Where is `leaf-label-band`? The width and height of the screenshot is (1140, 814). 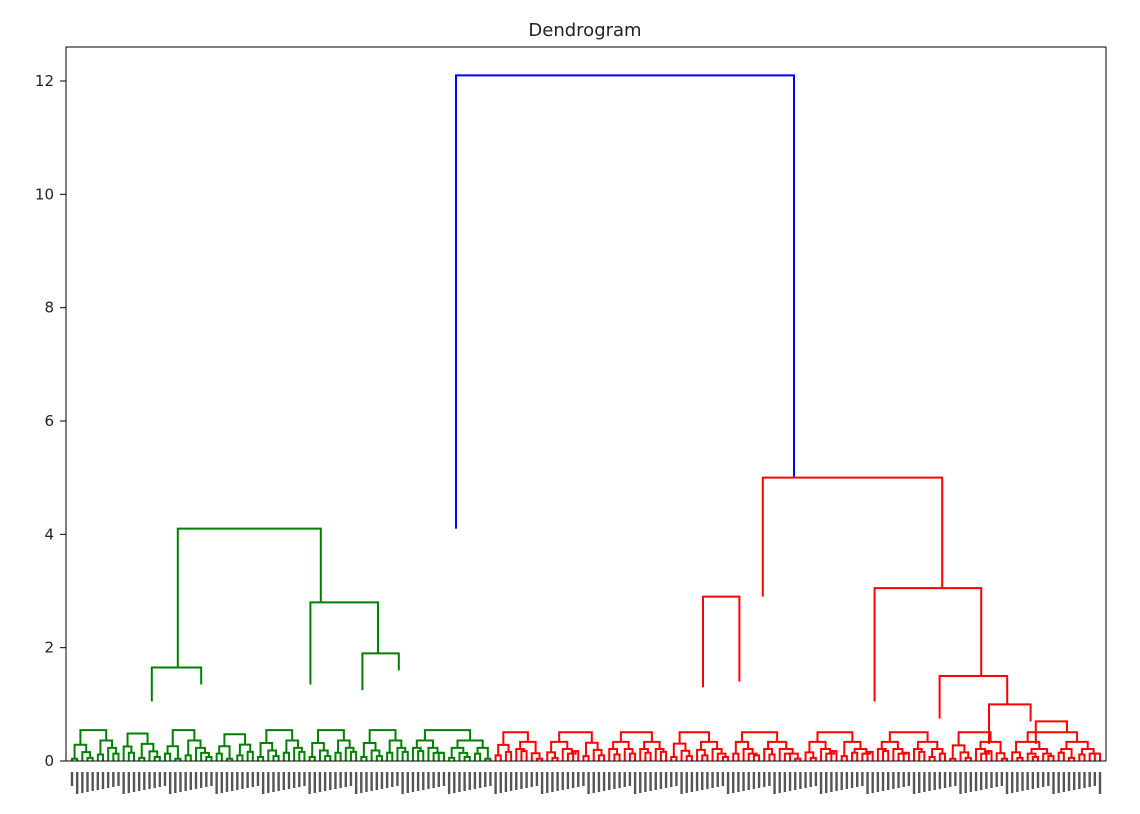
leaf-label-band is located at coordinates (586, 783).